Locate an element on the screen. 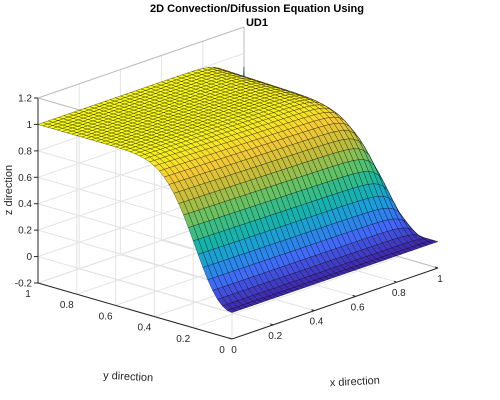 This screenshot has height=400, width=500. chart-title-line1: 2D Convection/Difussion Equation Using is located at coordinates (257, 9).